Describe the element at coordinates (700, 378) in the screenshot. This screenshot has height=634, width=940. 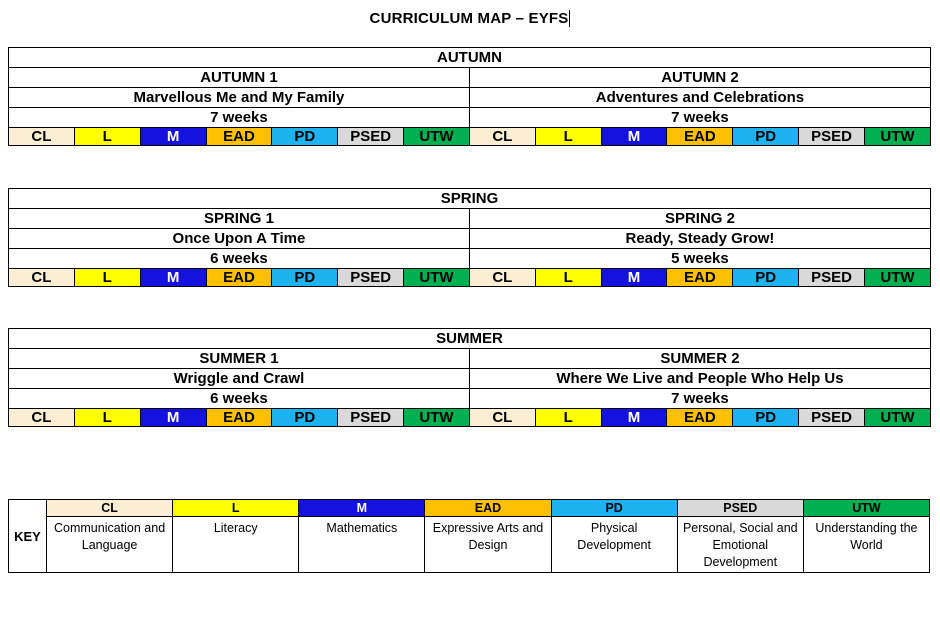
I see `half-term-theme: Where We Live and People Who Help Us` at that location.